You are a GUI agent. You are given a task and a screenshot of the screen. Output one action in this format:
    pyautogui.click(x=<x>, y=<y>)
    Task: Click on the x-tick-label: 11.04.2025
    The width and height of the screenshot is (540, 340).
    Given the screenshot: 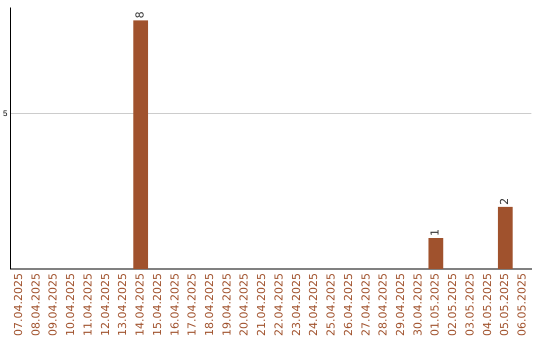 What is the action you would take?
    pyautogui.click(x=87, y=304)
    